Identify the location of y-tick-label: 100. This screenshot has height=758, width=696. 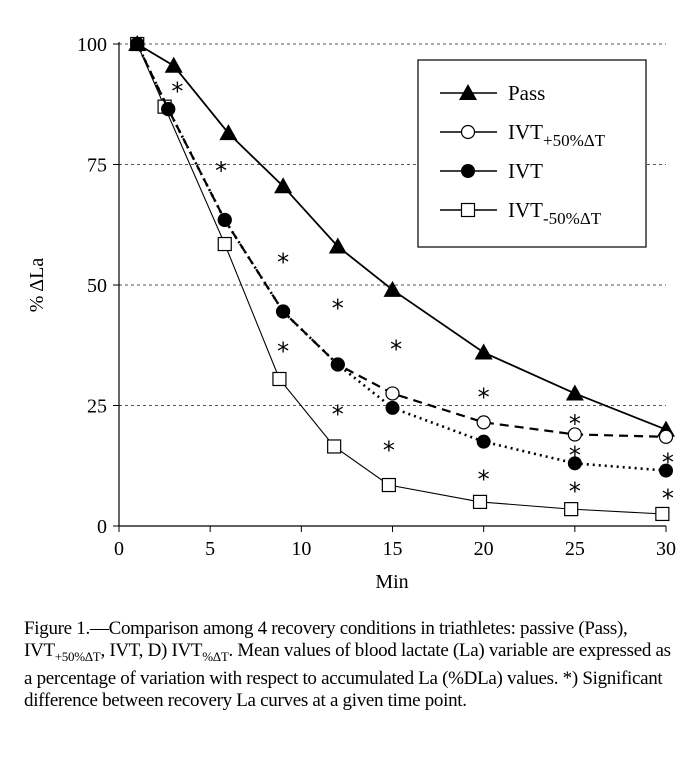
(92, 45).